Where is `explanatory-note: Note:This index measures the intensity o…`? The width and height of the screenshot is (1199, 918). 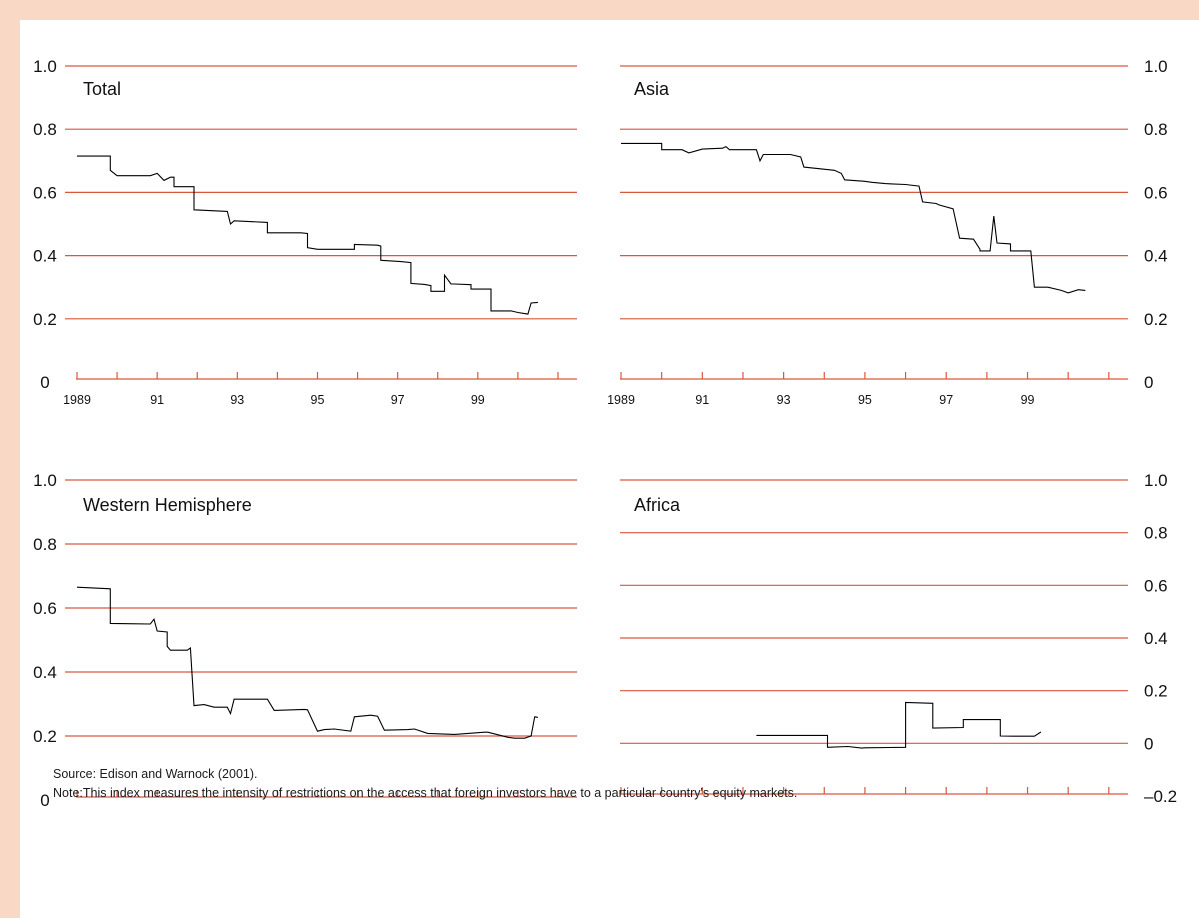
explanatory-note: Note:This index measures the intensity o… is located at coordinates (425, 793).